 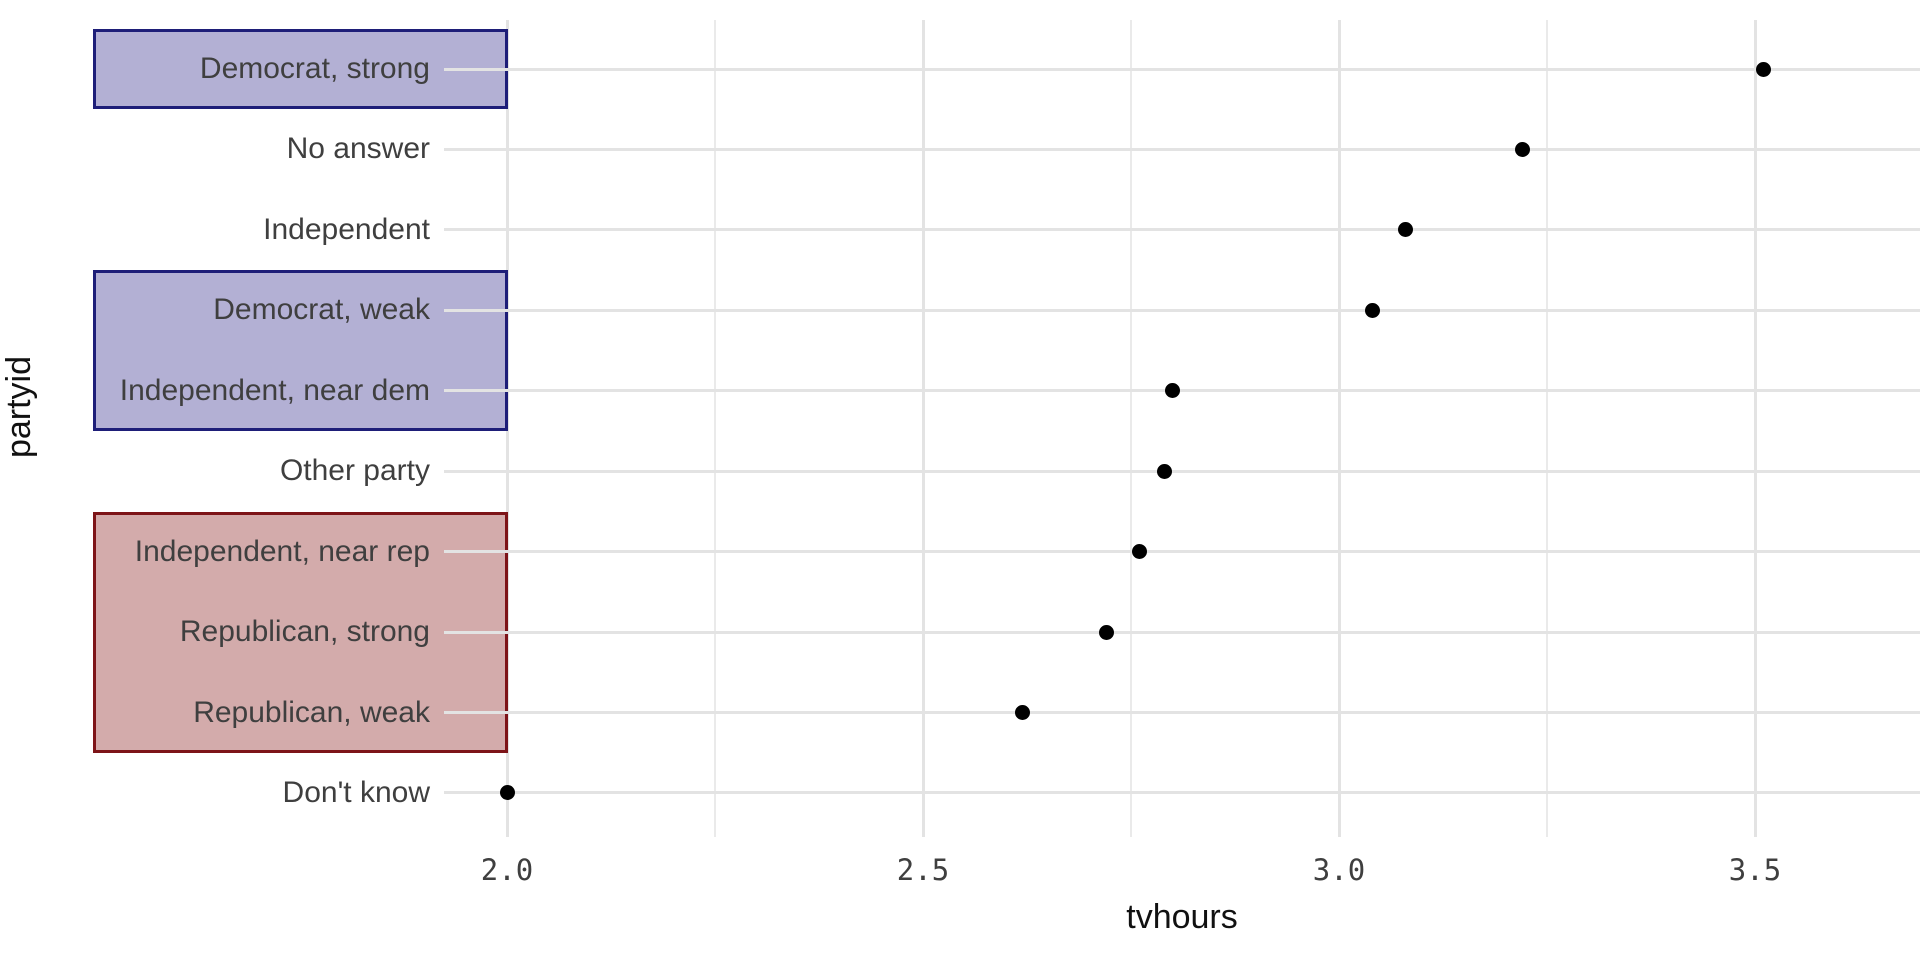 What do you see at coordinates (274, 390) in the screenshot?
I see `category-label: Independent, near dem` at bounding box center [274, 390].